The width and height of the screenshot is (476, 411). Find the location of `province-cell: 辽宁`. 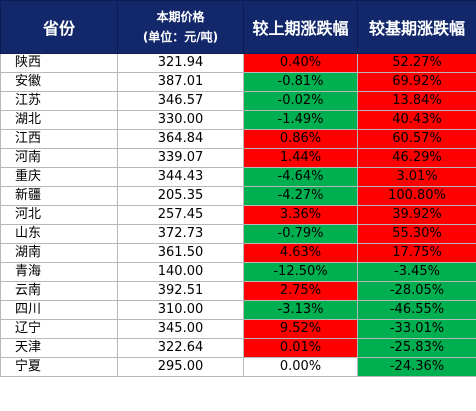

province-cell: 辽宁 is located at coordinates (59, 329).